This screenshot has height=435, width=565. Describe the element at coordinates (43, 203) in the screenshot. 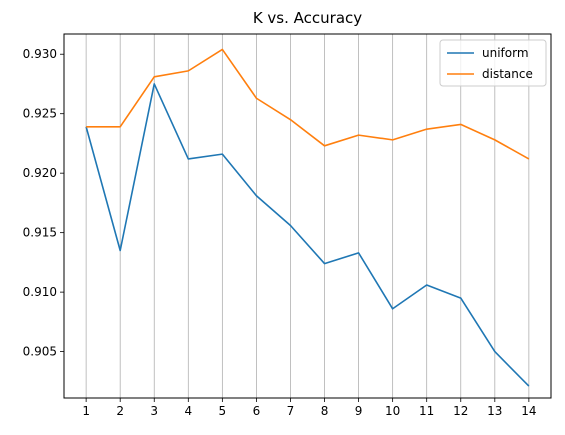

I see `y-axis: 0.905 0.910 0.915 0.920 0.925 0.930` at that location.